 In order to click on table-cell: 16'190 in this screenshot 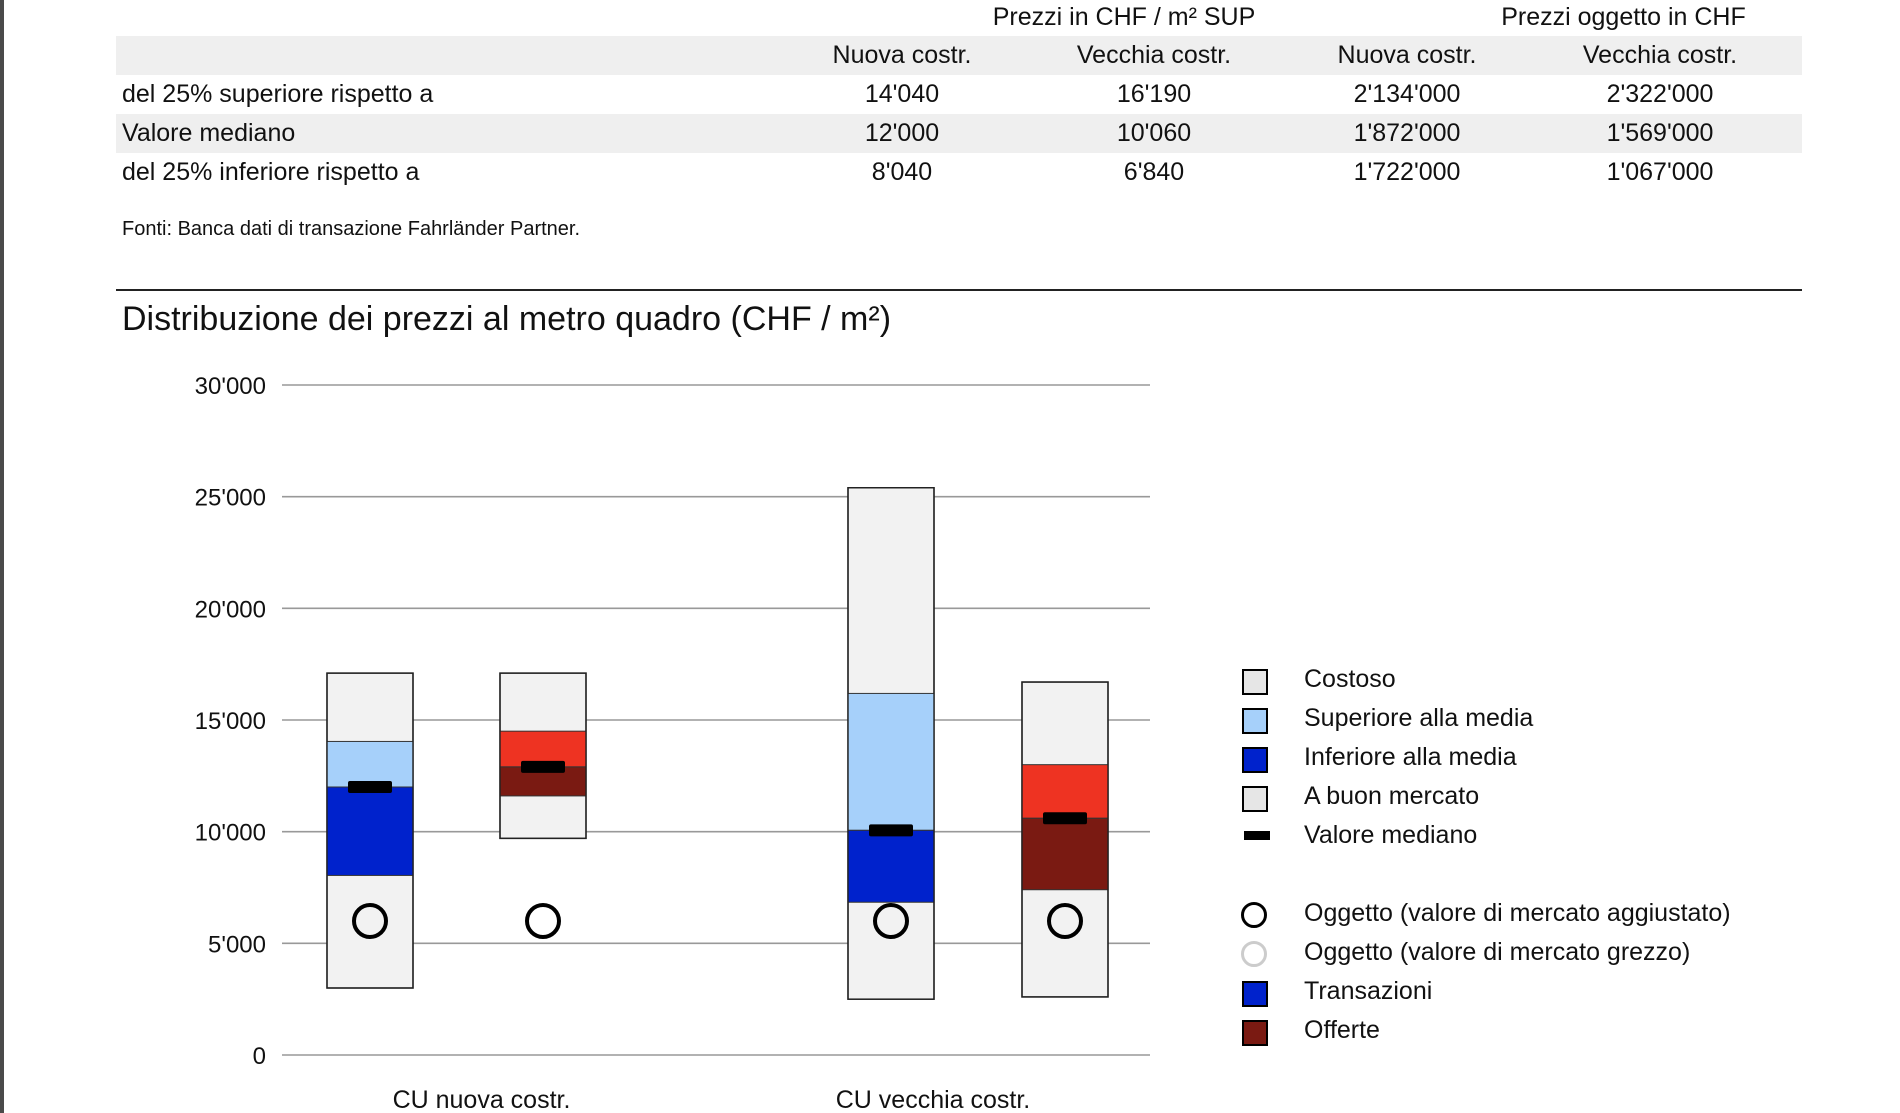, I will do `click(1154, 94)`.